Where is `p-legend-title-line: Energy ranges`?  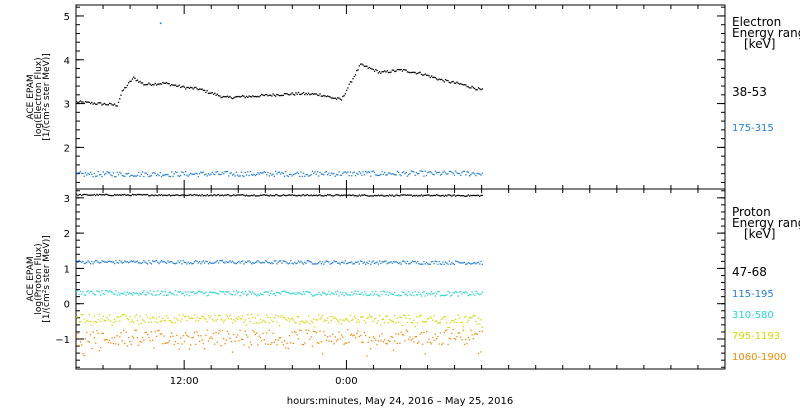
p-legend-title-line: Energy ranges is located at coordinates (766, 223).